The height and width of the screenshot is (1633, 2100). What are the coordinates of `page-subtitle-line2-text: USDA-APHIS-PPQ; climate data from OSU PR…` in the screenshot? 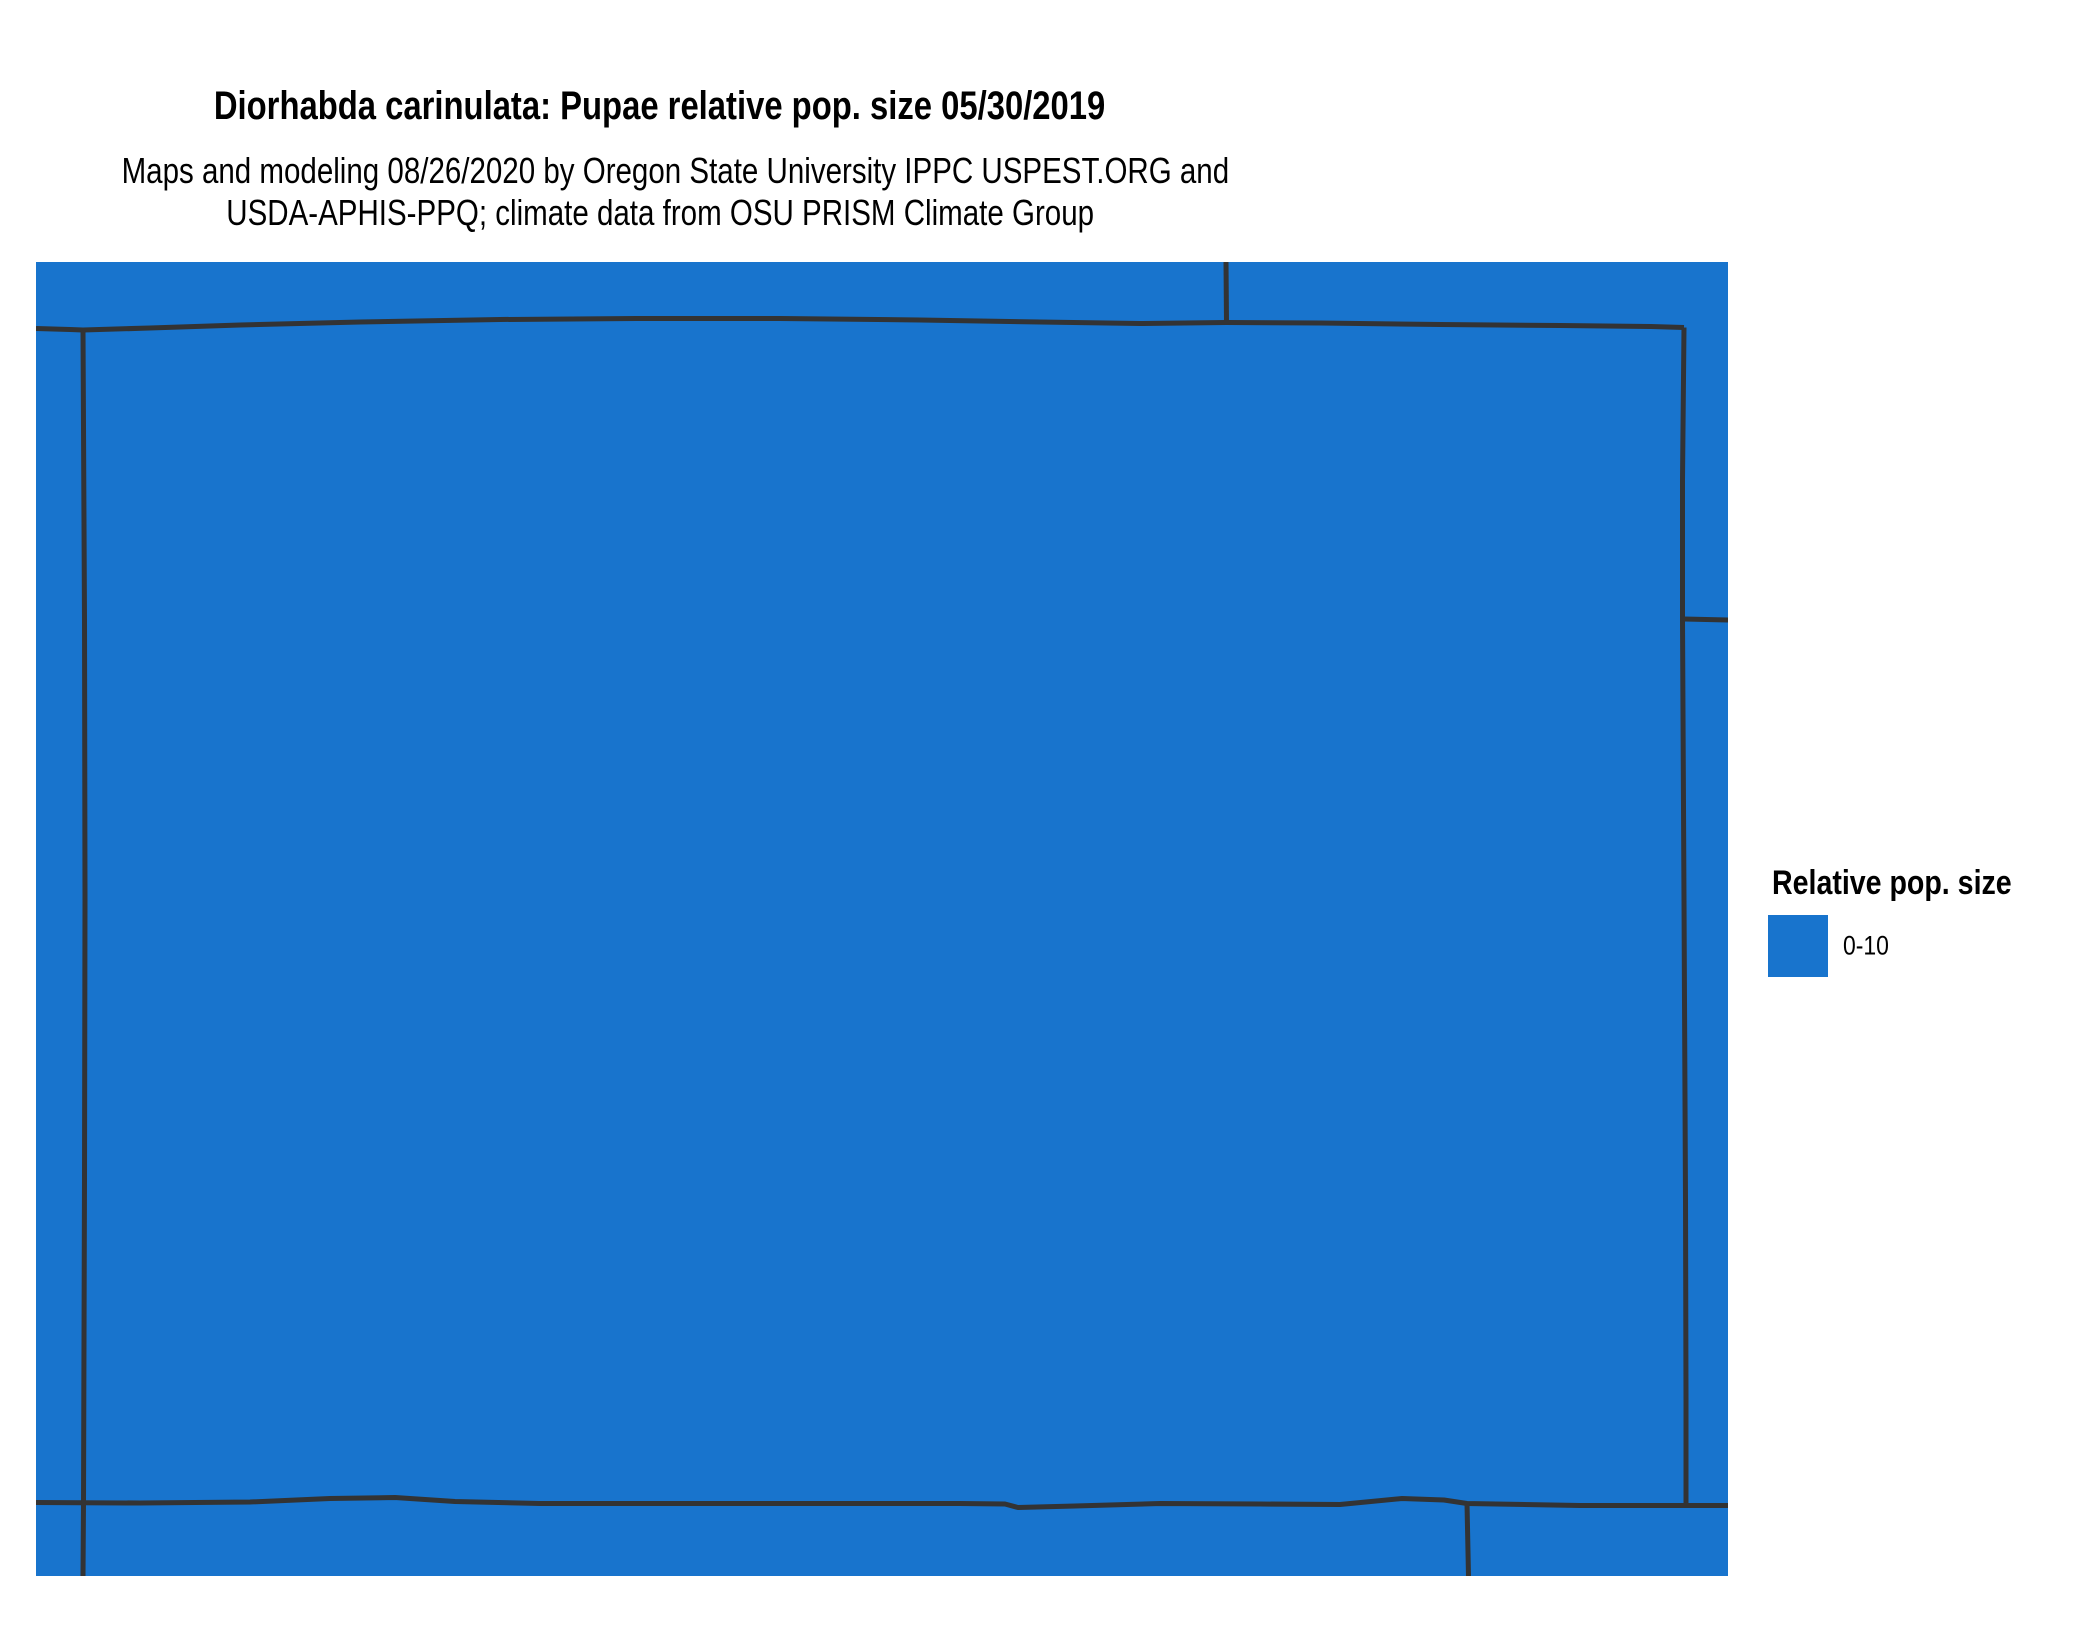 It's located at (660, 212).